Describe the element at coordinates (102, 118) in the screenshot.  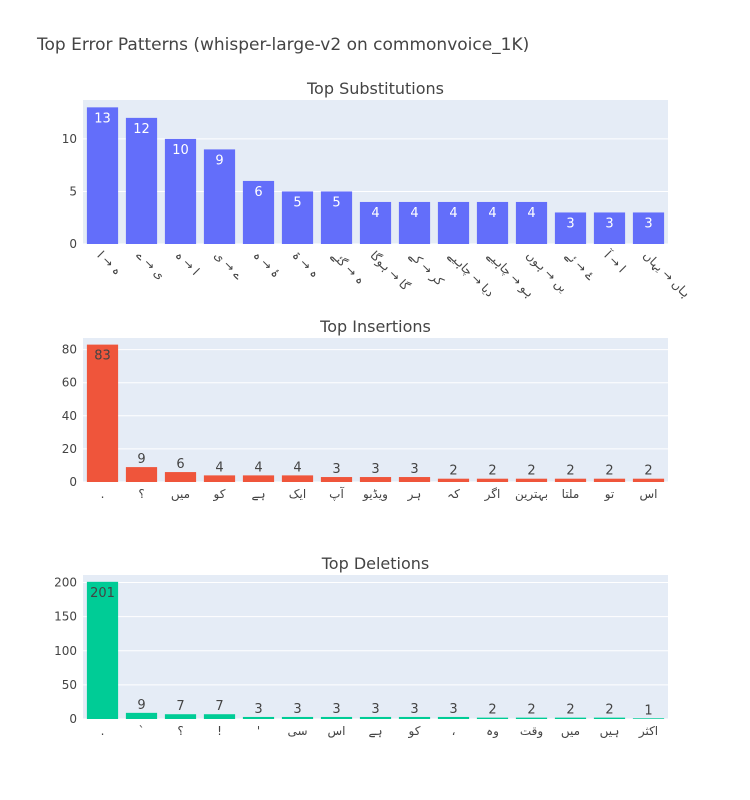
I see `data-label: 13` at that location.